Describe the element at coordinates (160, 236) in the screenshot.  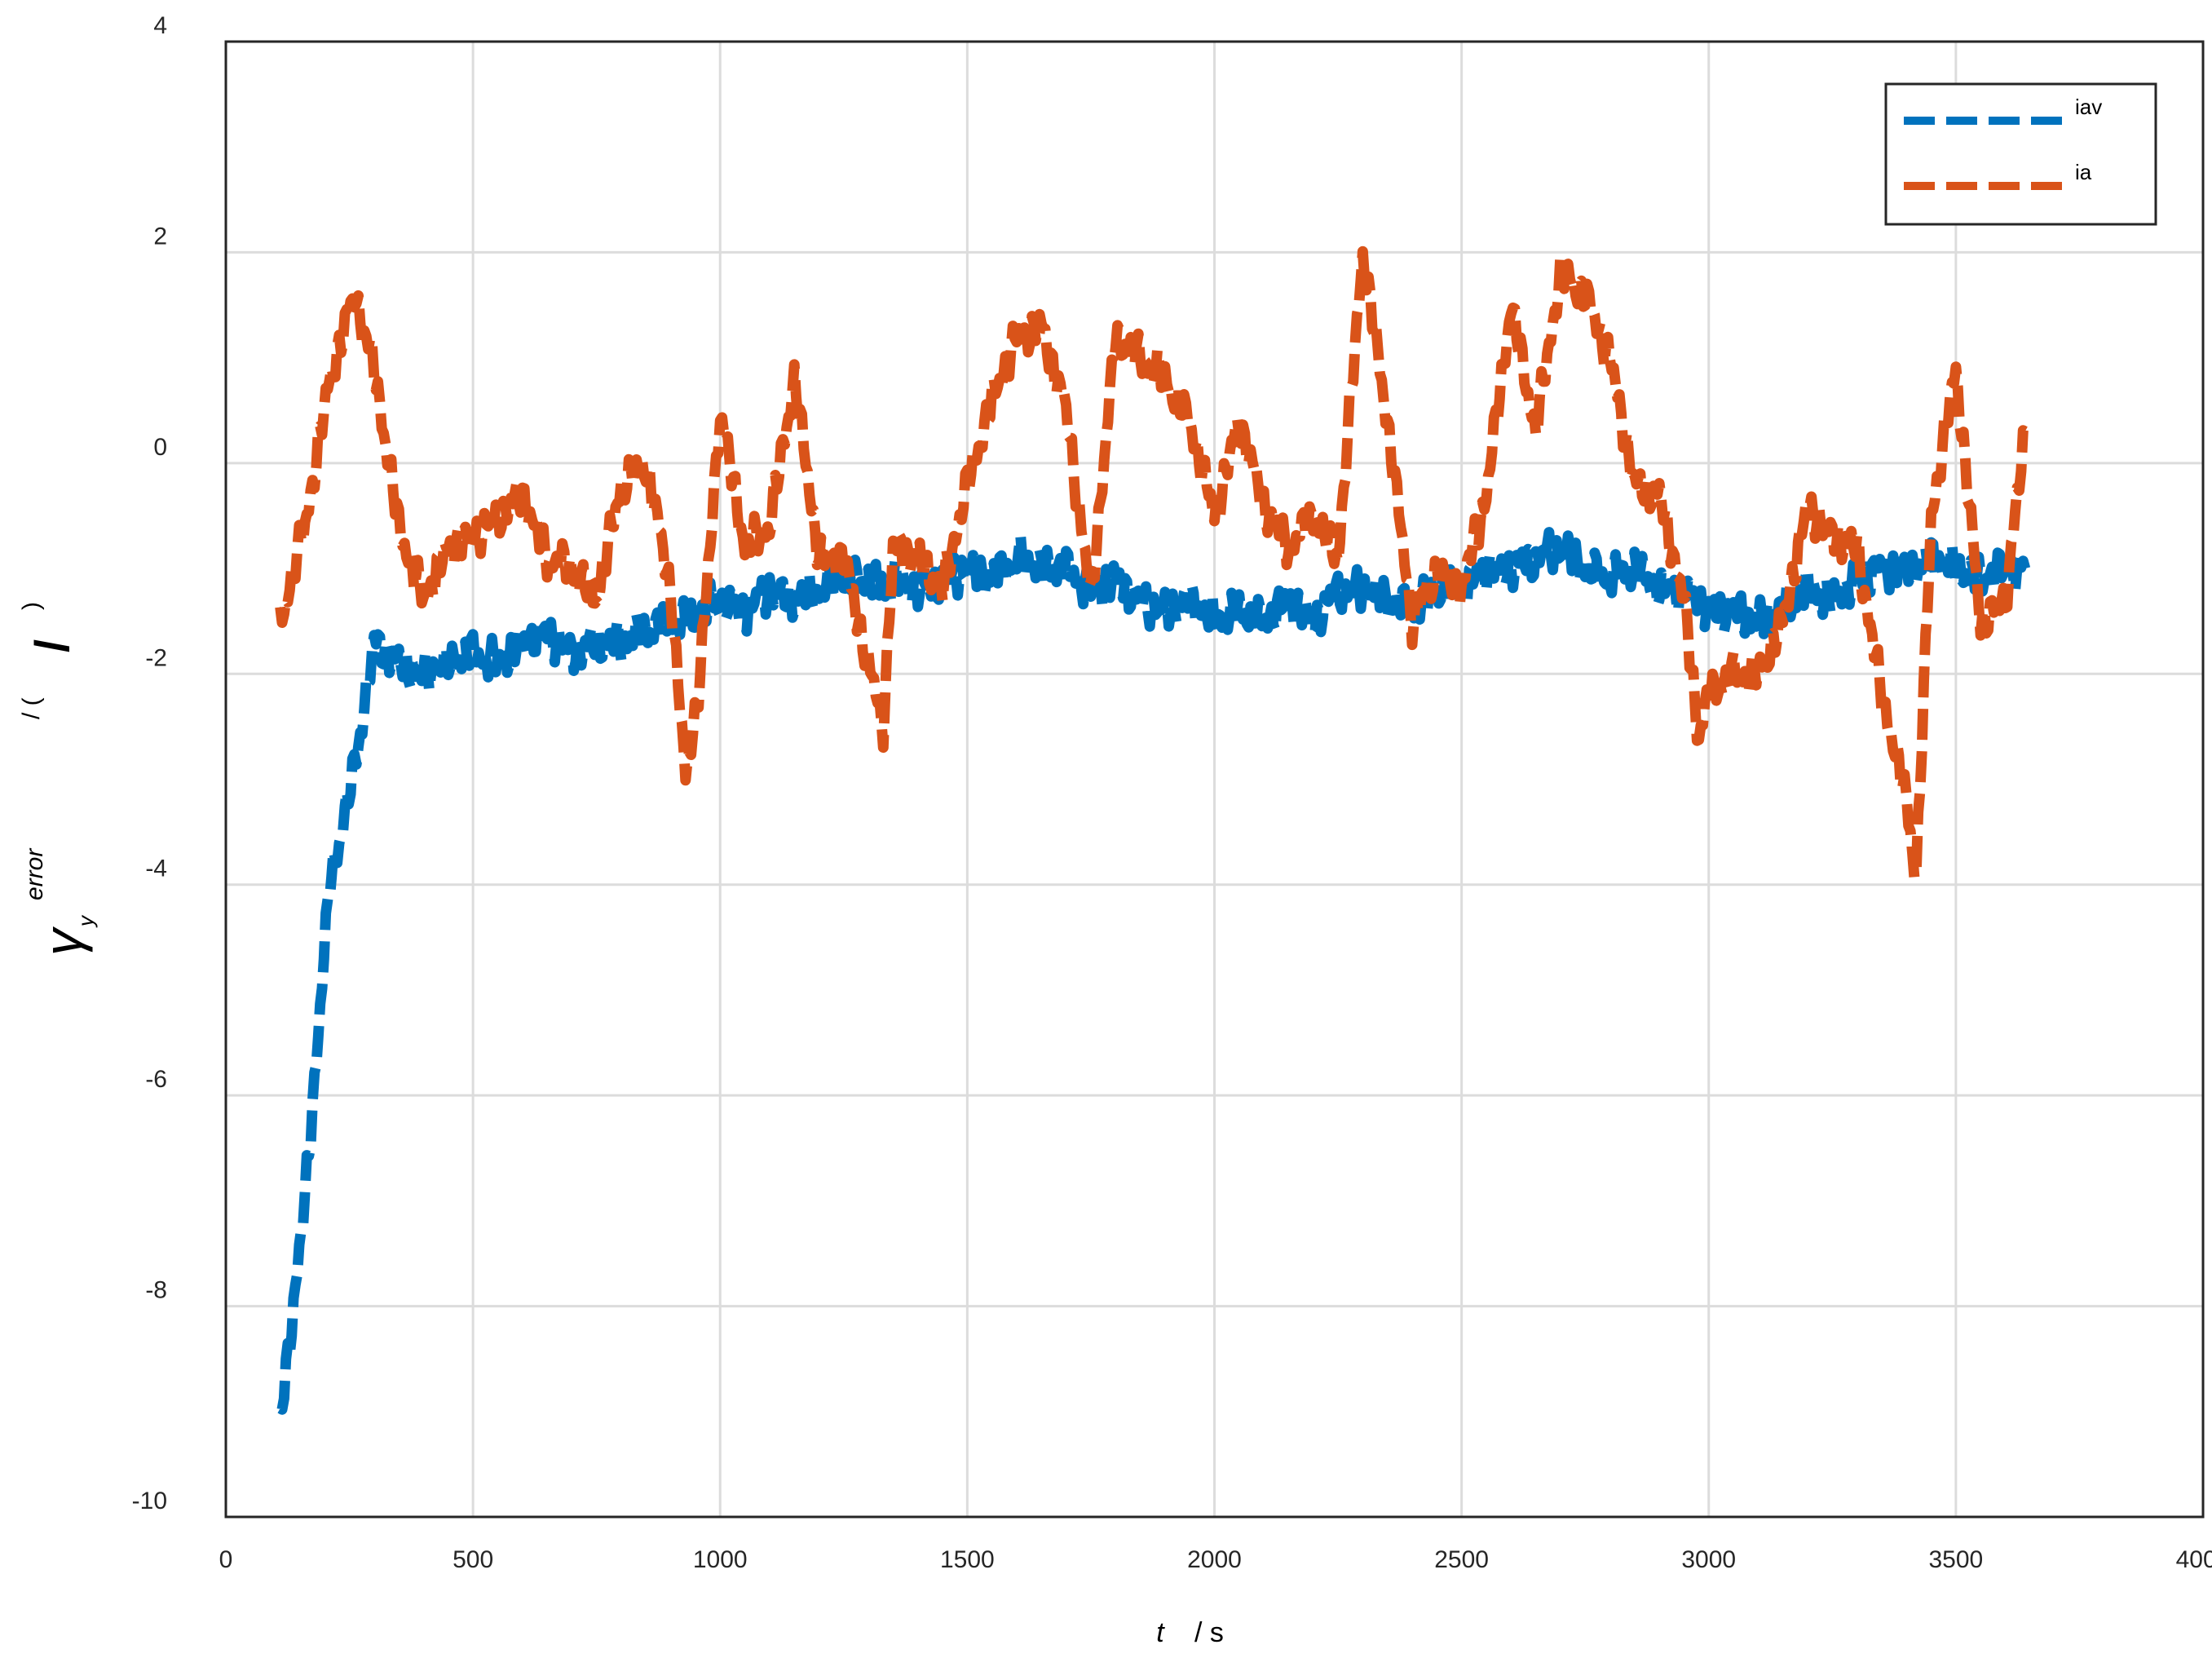
I see `y-tick-label: 2` at that location.